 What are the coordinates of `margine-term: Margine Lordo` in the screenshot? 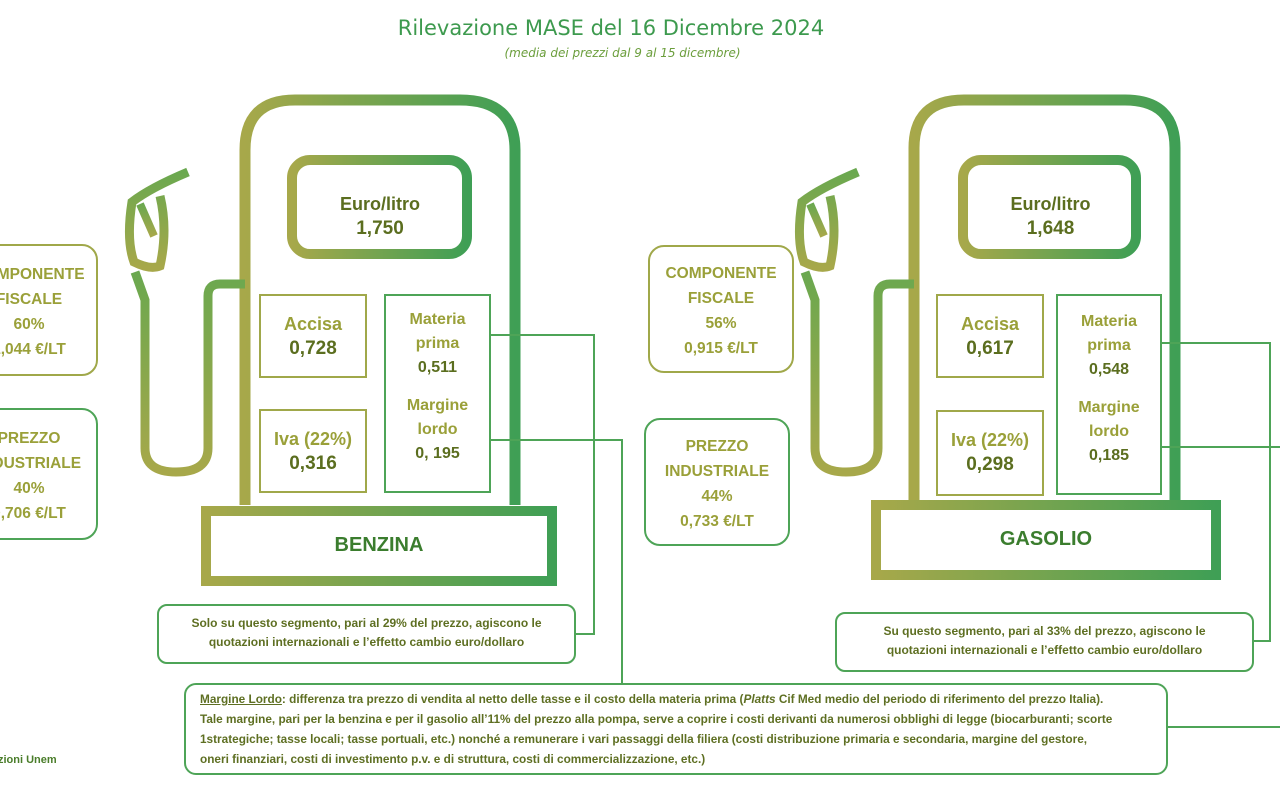 It's located at (241, 699).